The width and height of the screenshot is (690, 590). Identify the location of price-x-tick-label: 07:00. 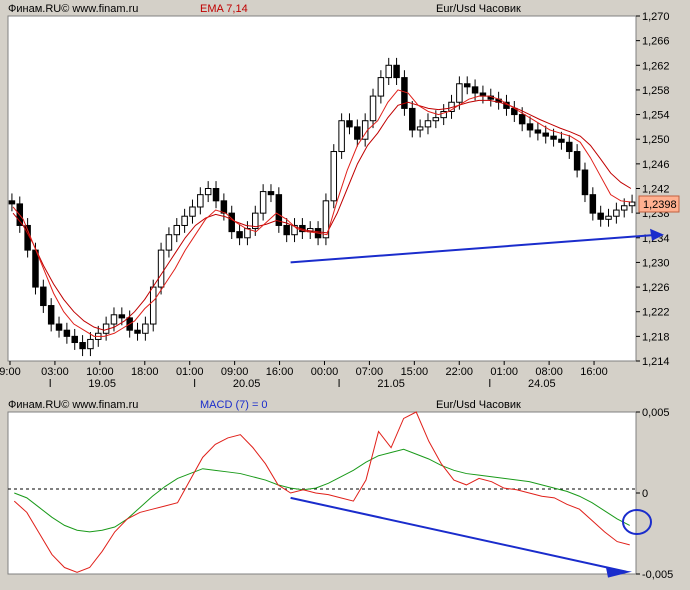
(370, 372).